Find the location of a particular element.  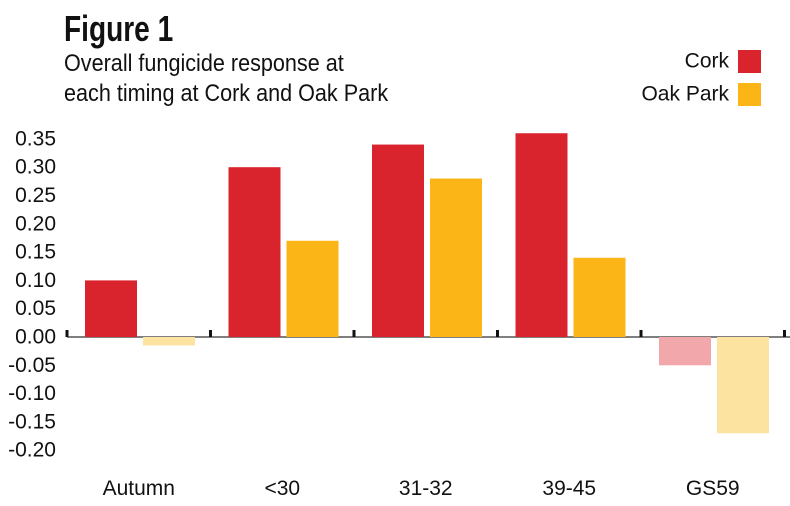

chart-subtitle-line-1: Overall fungicide response at is located at coordinates (204, 63).